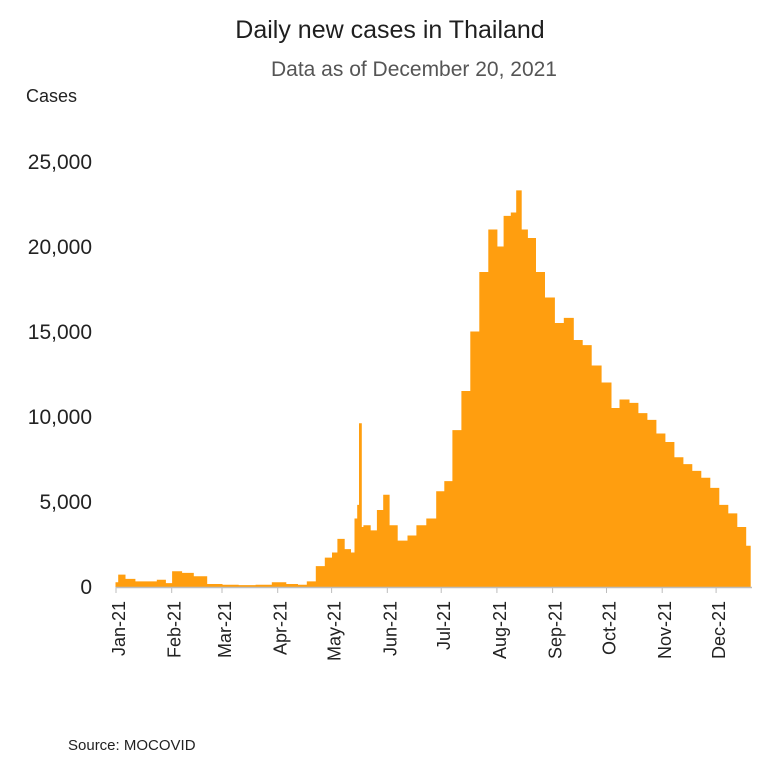 Image resolution: width=780 pixels, height=773 pixels. What do you see at coordinates (390, 628) in the screenshot?
I see `x-tick-label: Jun-21` at bounding box center [390, 628].